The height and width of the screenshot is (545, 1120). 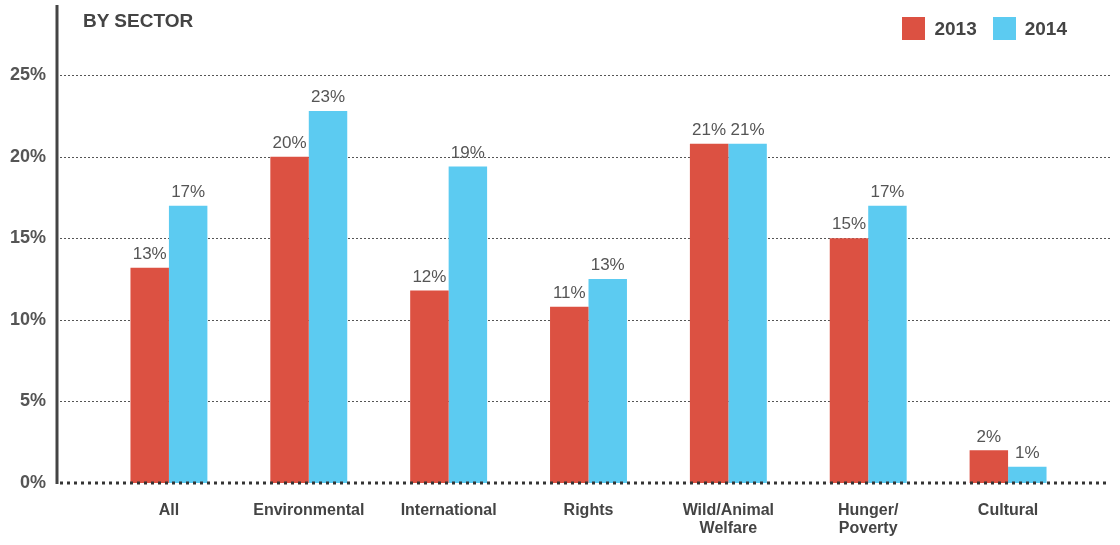 What do you see at coordinates (27, 237) in the screenshot?
I see `y-tick-label: 15%` at bounding box center [27, 237].